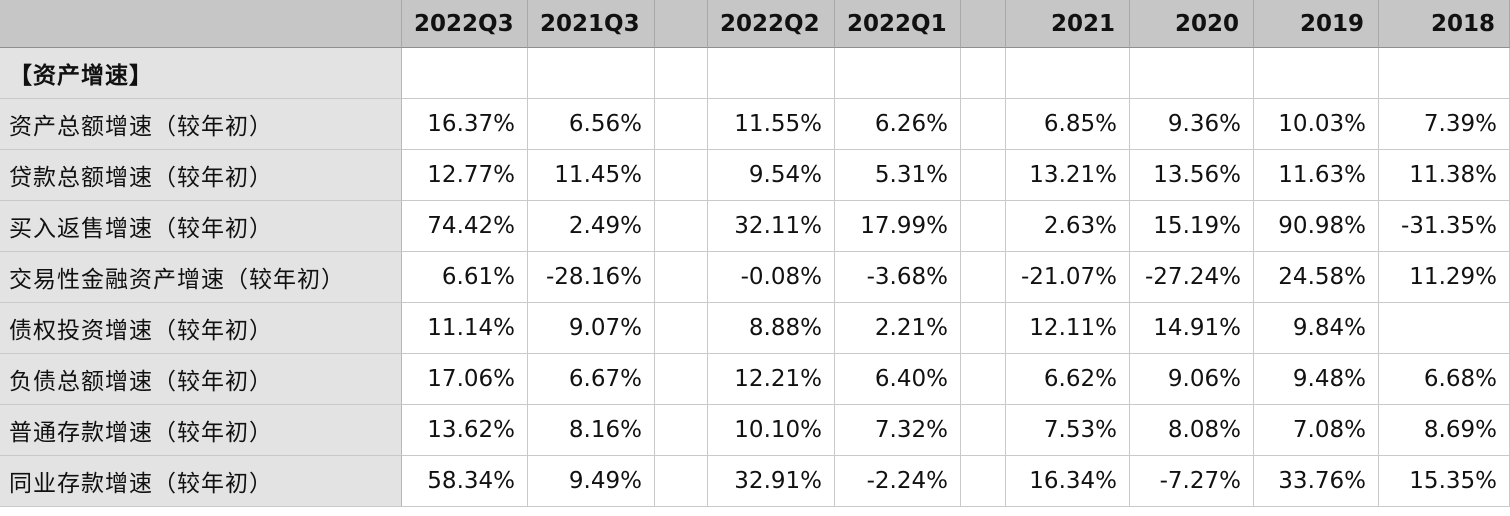 The width and height of the screenshot is (1510, 516). I want to click on row-label-cell: 债权投资增速（较年初）, so click(201, 328).